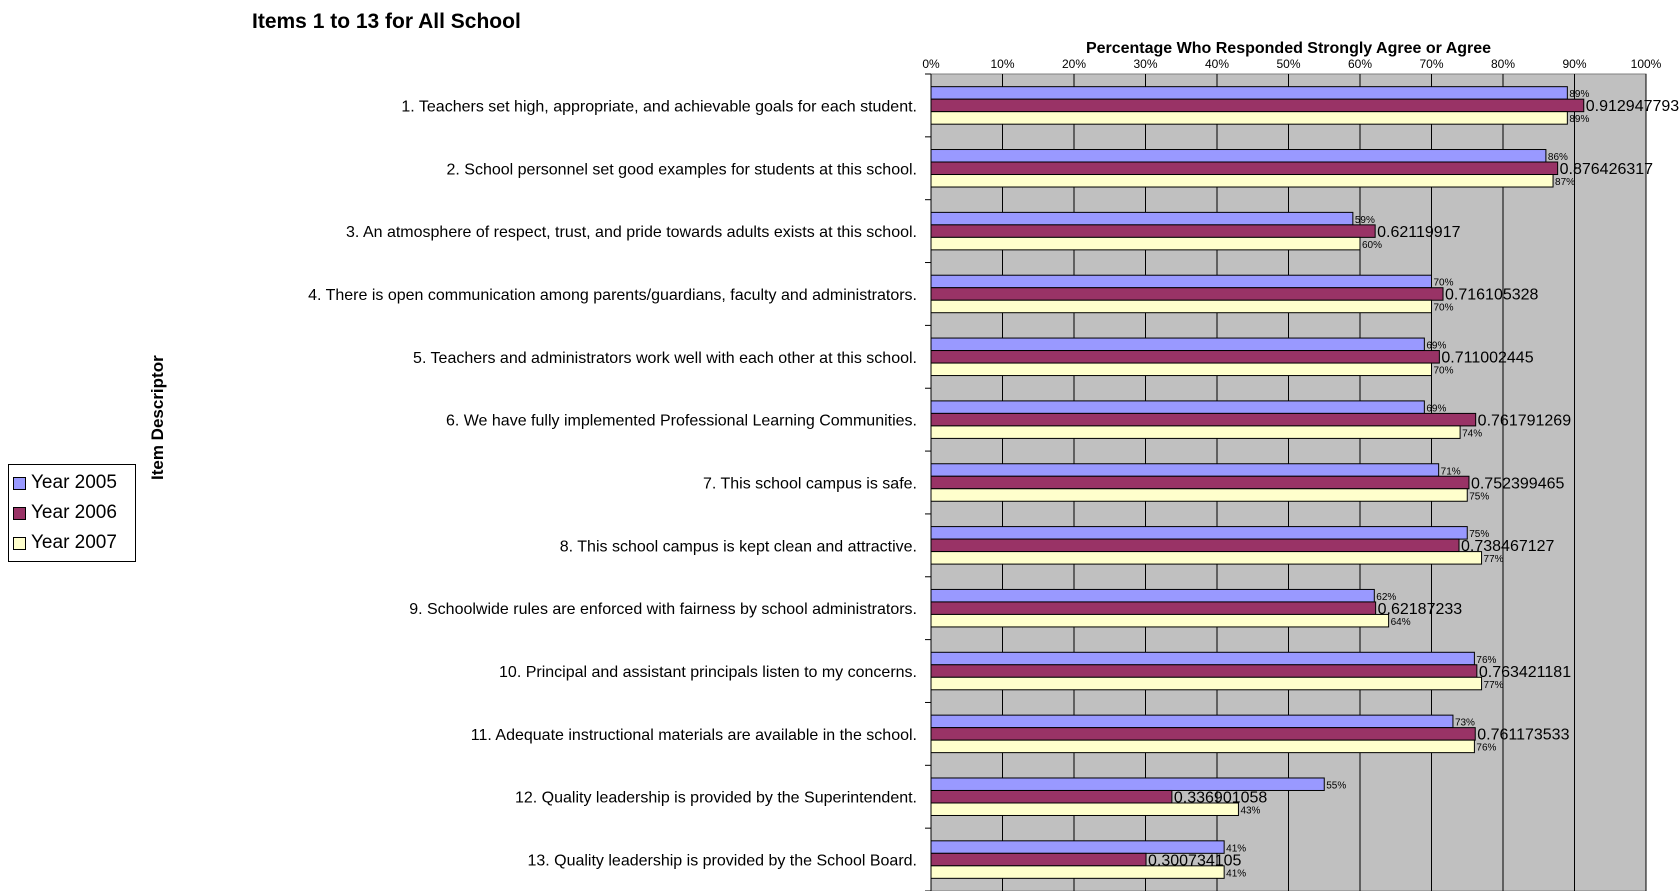  What do you see at coordinates (1002, 64) in the screenshot?
I see `x-tick-label: 10%` at bounding box center [1002, 64].